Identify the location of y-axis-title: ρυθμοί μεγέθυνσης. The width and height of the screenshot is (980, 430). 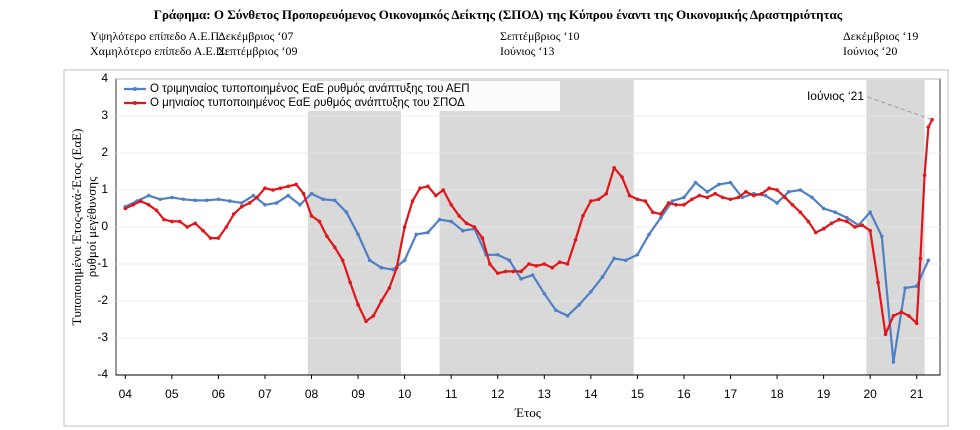
(91, 226).